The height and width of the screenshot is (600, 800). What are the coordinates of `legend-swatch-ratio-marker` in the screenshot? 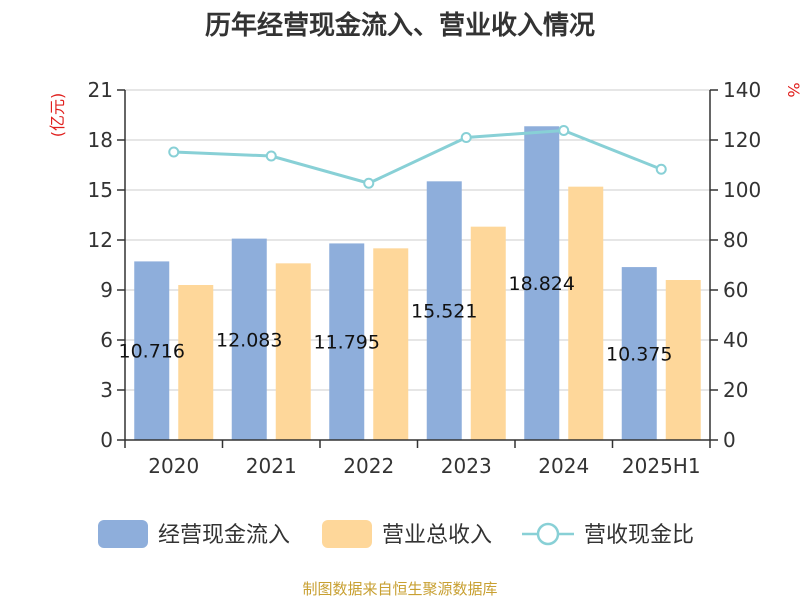 It's located at (548, 534).